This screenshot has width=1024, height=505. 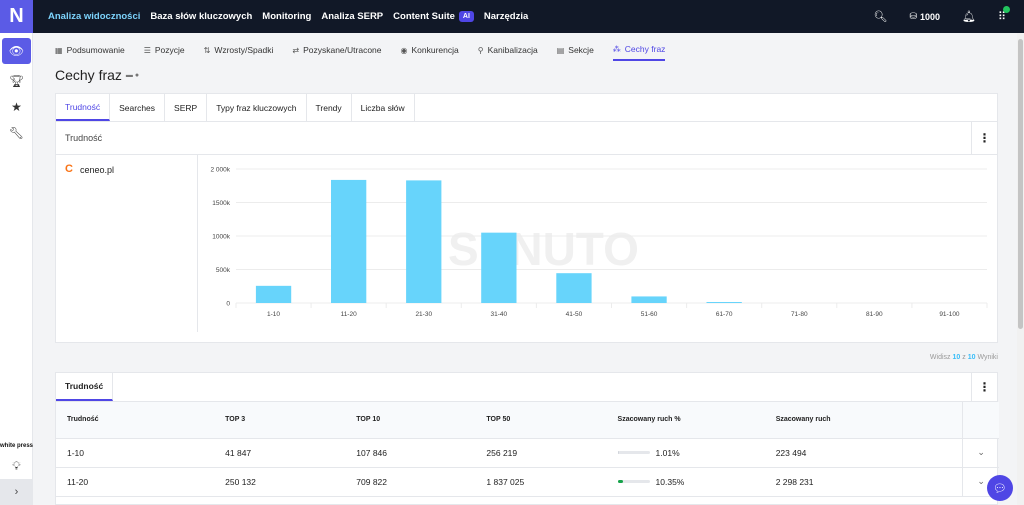 I want to click on star-icon: ★, so click(x=16, y=107).